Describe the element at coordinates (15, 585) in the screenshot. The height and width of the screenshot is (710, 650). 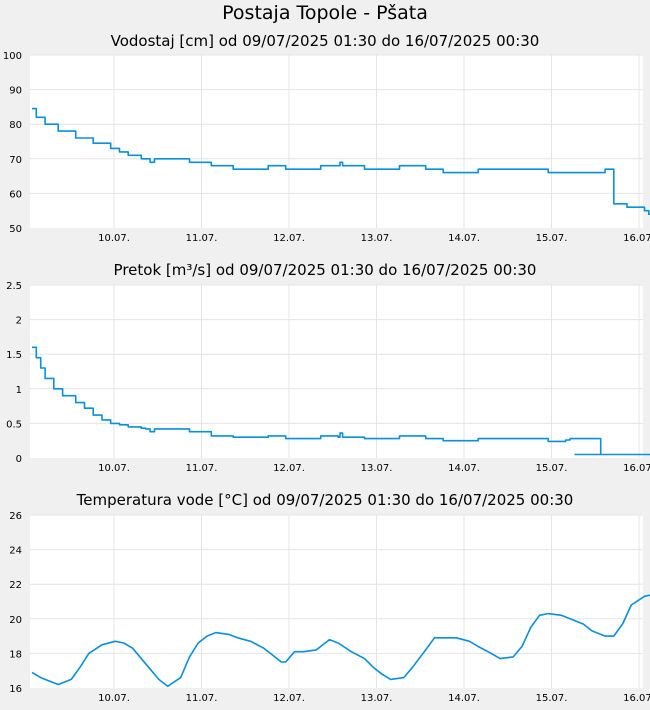
I see `y-tick-label: 22` at that location.